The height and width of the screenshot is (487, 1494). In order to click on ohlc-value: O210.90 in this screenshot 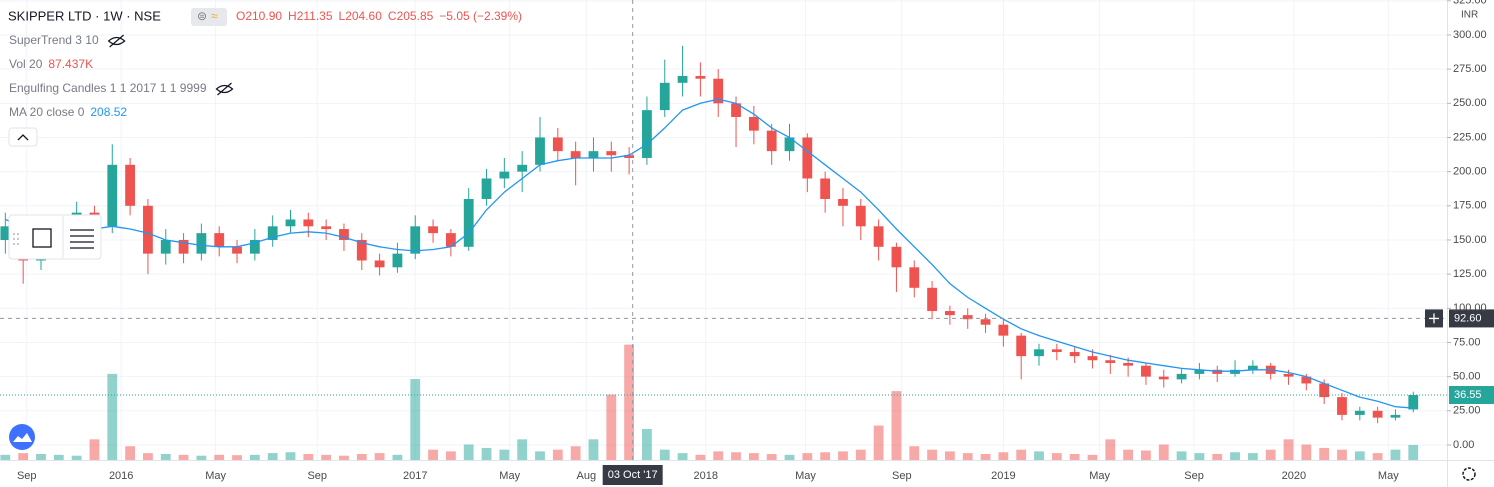, I will do `click(259, 16)`.